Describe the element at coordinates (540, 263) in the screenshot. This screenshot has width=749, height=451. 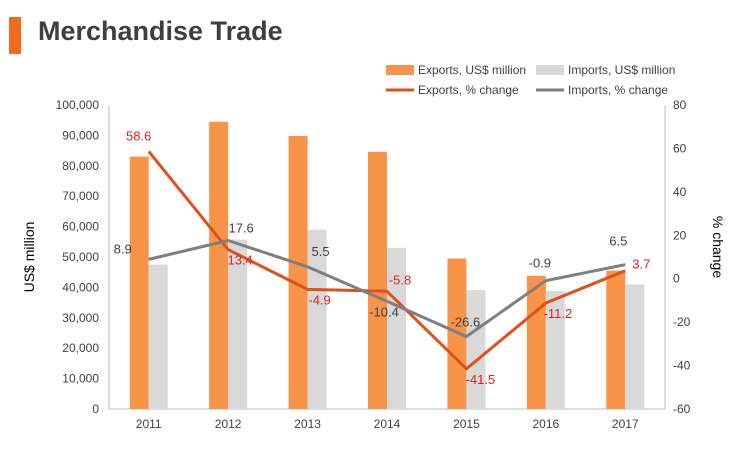
I see `imports-change-label: -0.9` at that location.